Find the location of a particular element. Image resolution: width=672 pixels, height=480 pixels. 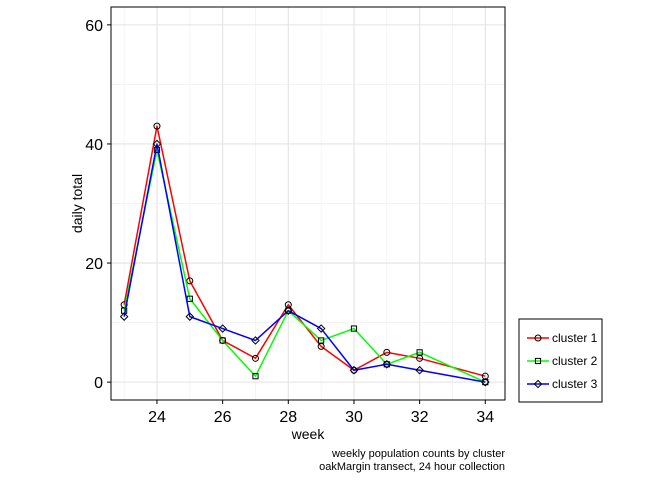

legend-item: cluster 1 is located at coordinates (562, 338).